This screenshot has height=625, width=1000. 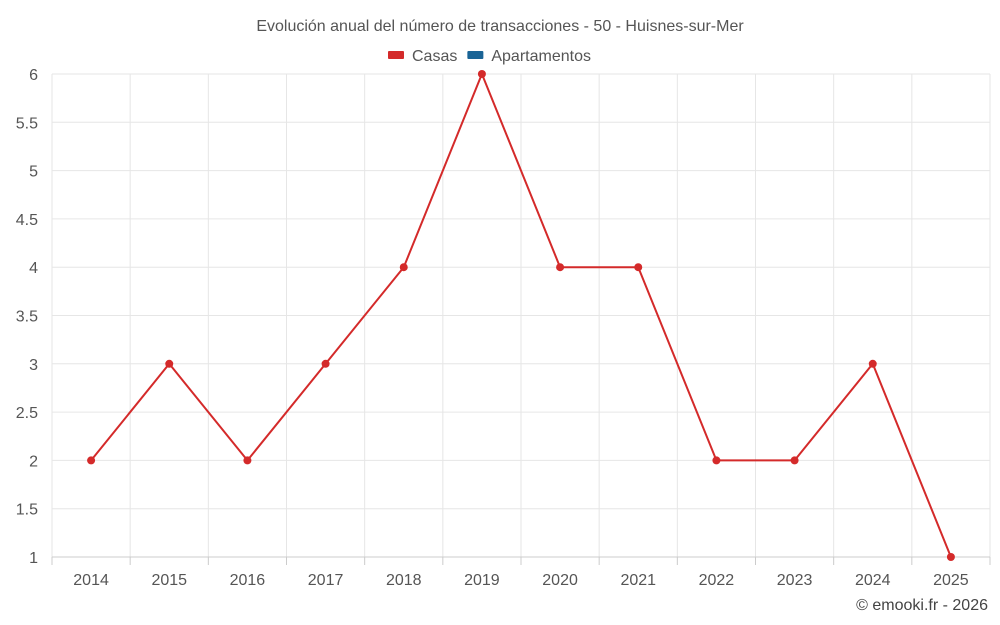 What do you see at coordinates (27, 220) in the screenshot?
I see `y-tick-label: 4.5` at bounding box center [27, 220].